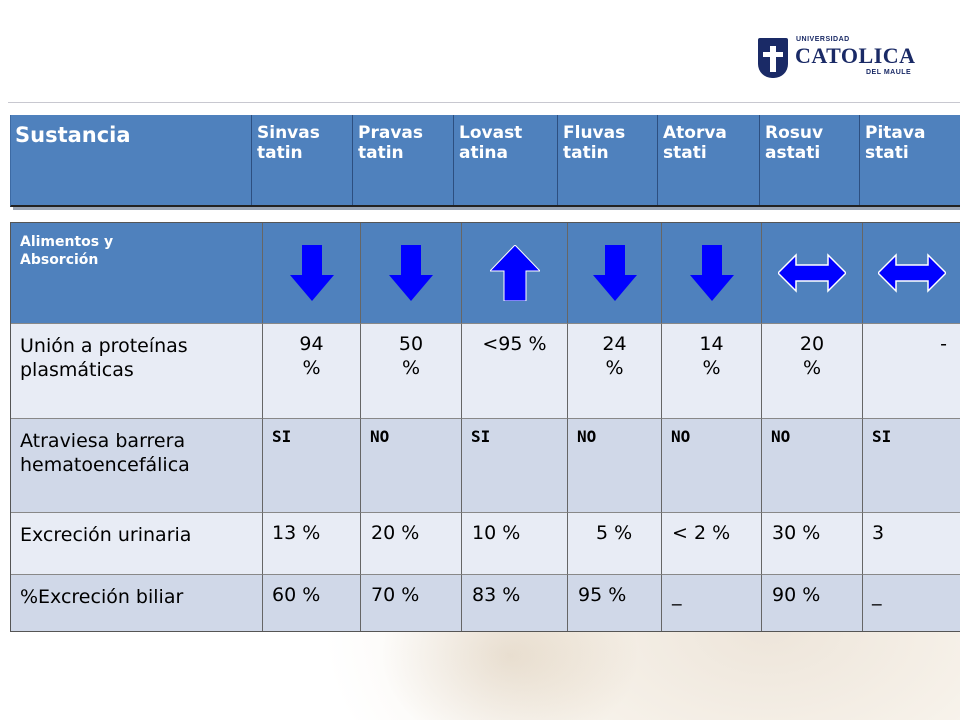 This screenshot has width=960, height=720. Describe the element at coordinates (288, 133) in the screenshot. I see `drug-name-part: Sinvas` at that location.